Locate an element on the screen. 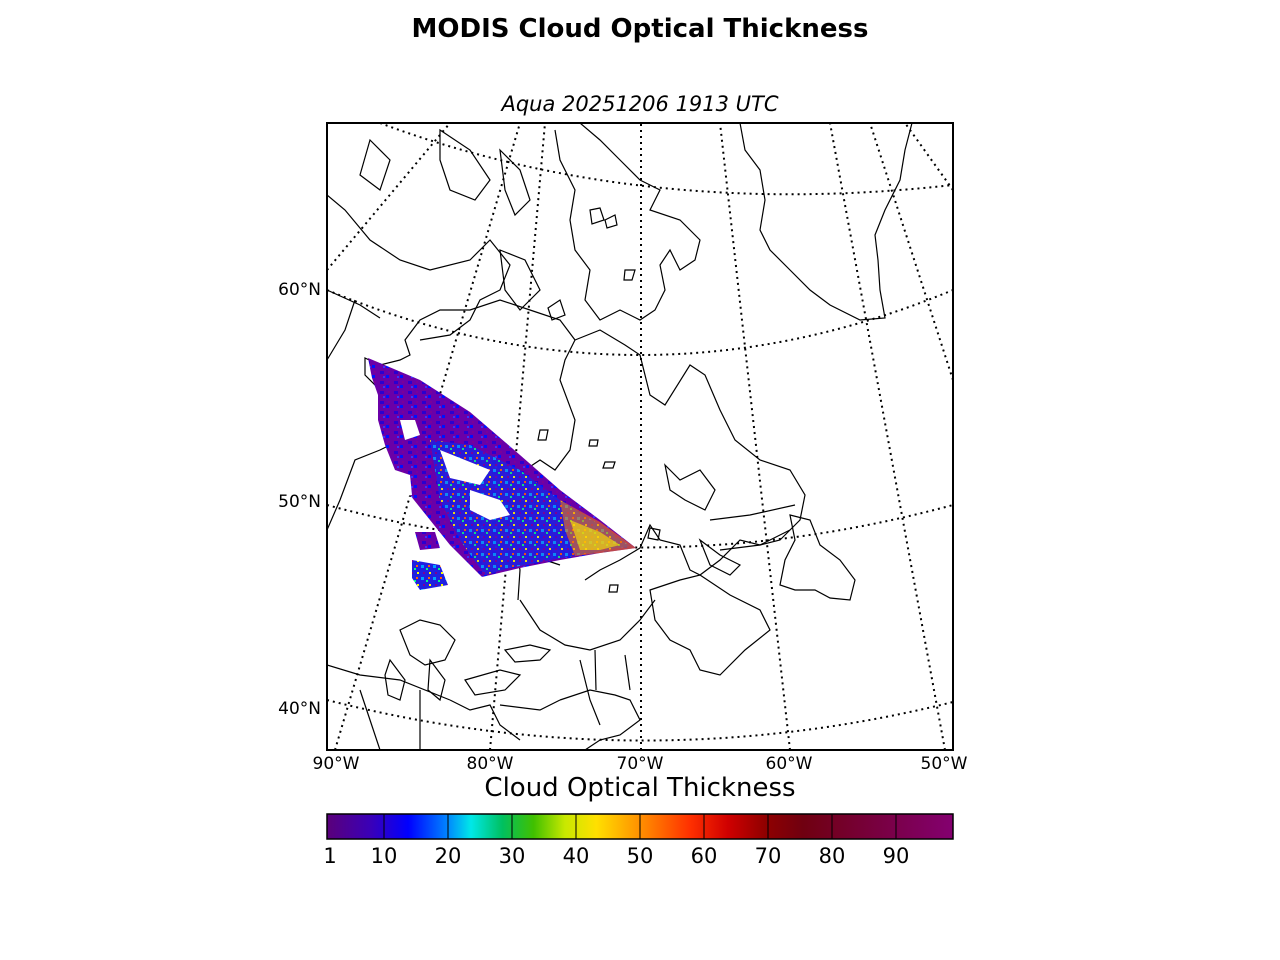  colorbar-tick-label: 90 is located at coordinates (896, 856).